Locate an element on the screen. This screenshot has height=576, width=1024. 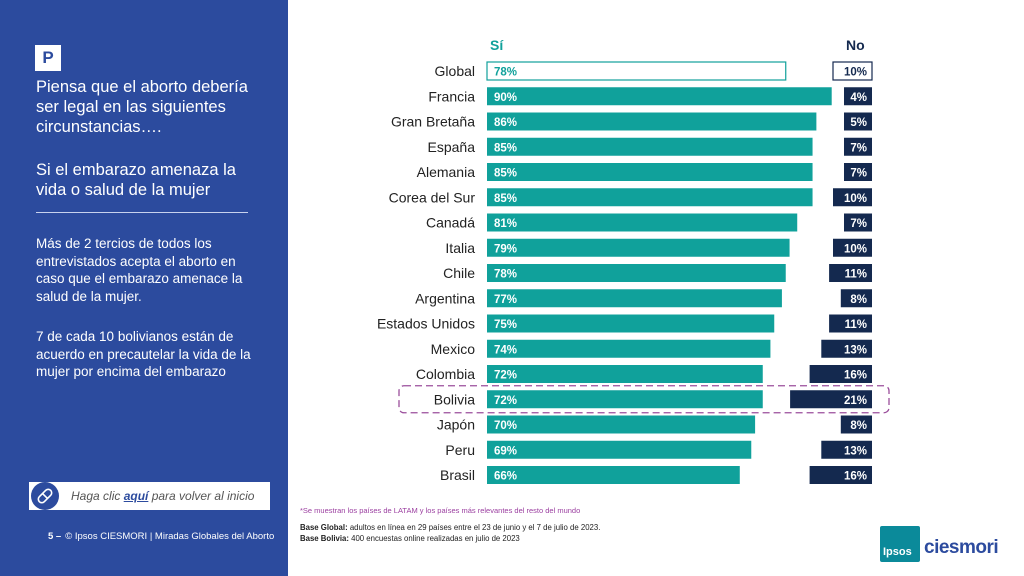
category-label: España is located at coordinates (452, 147).